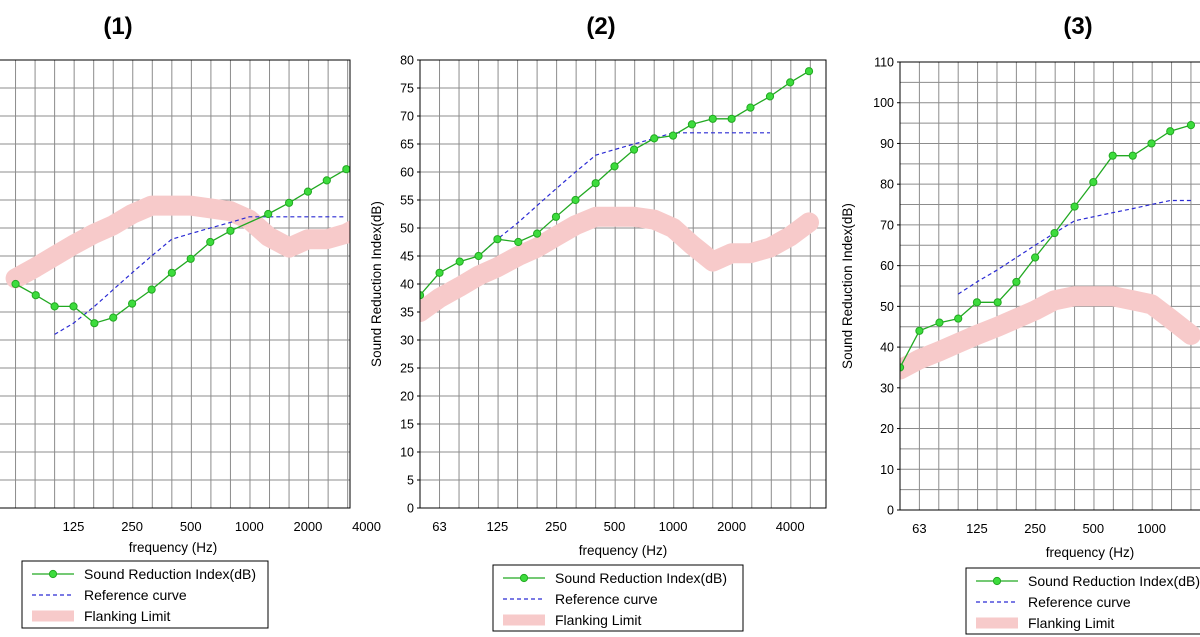  I want to click on y-tick-label: 80, so click(407, 61).